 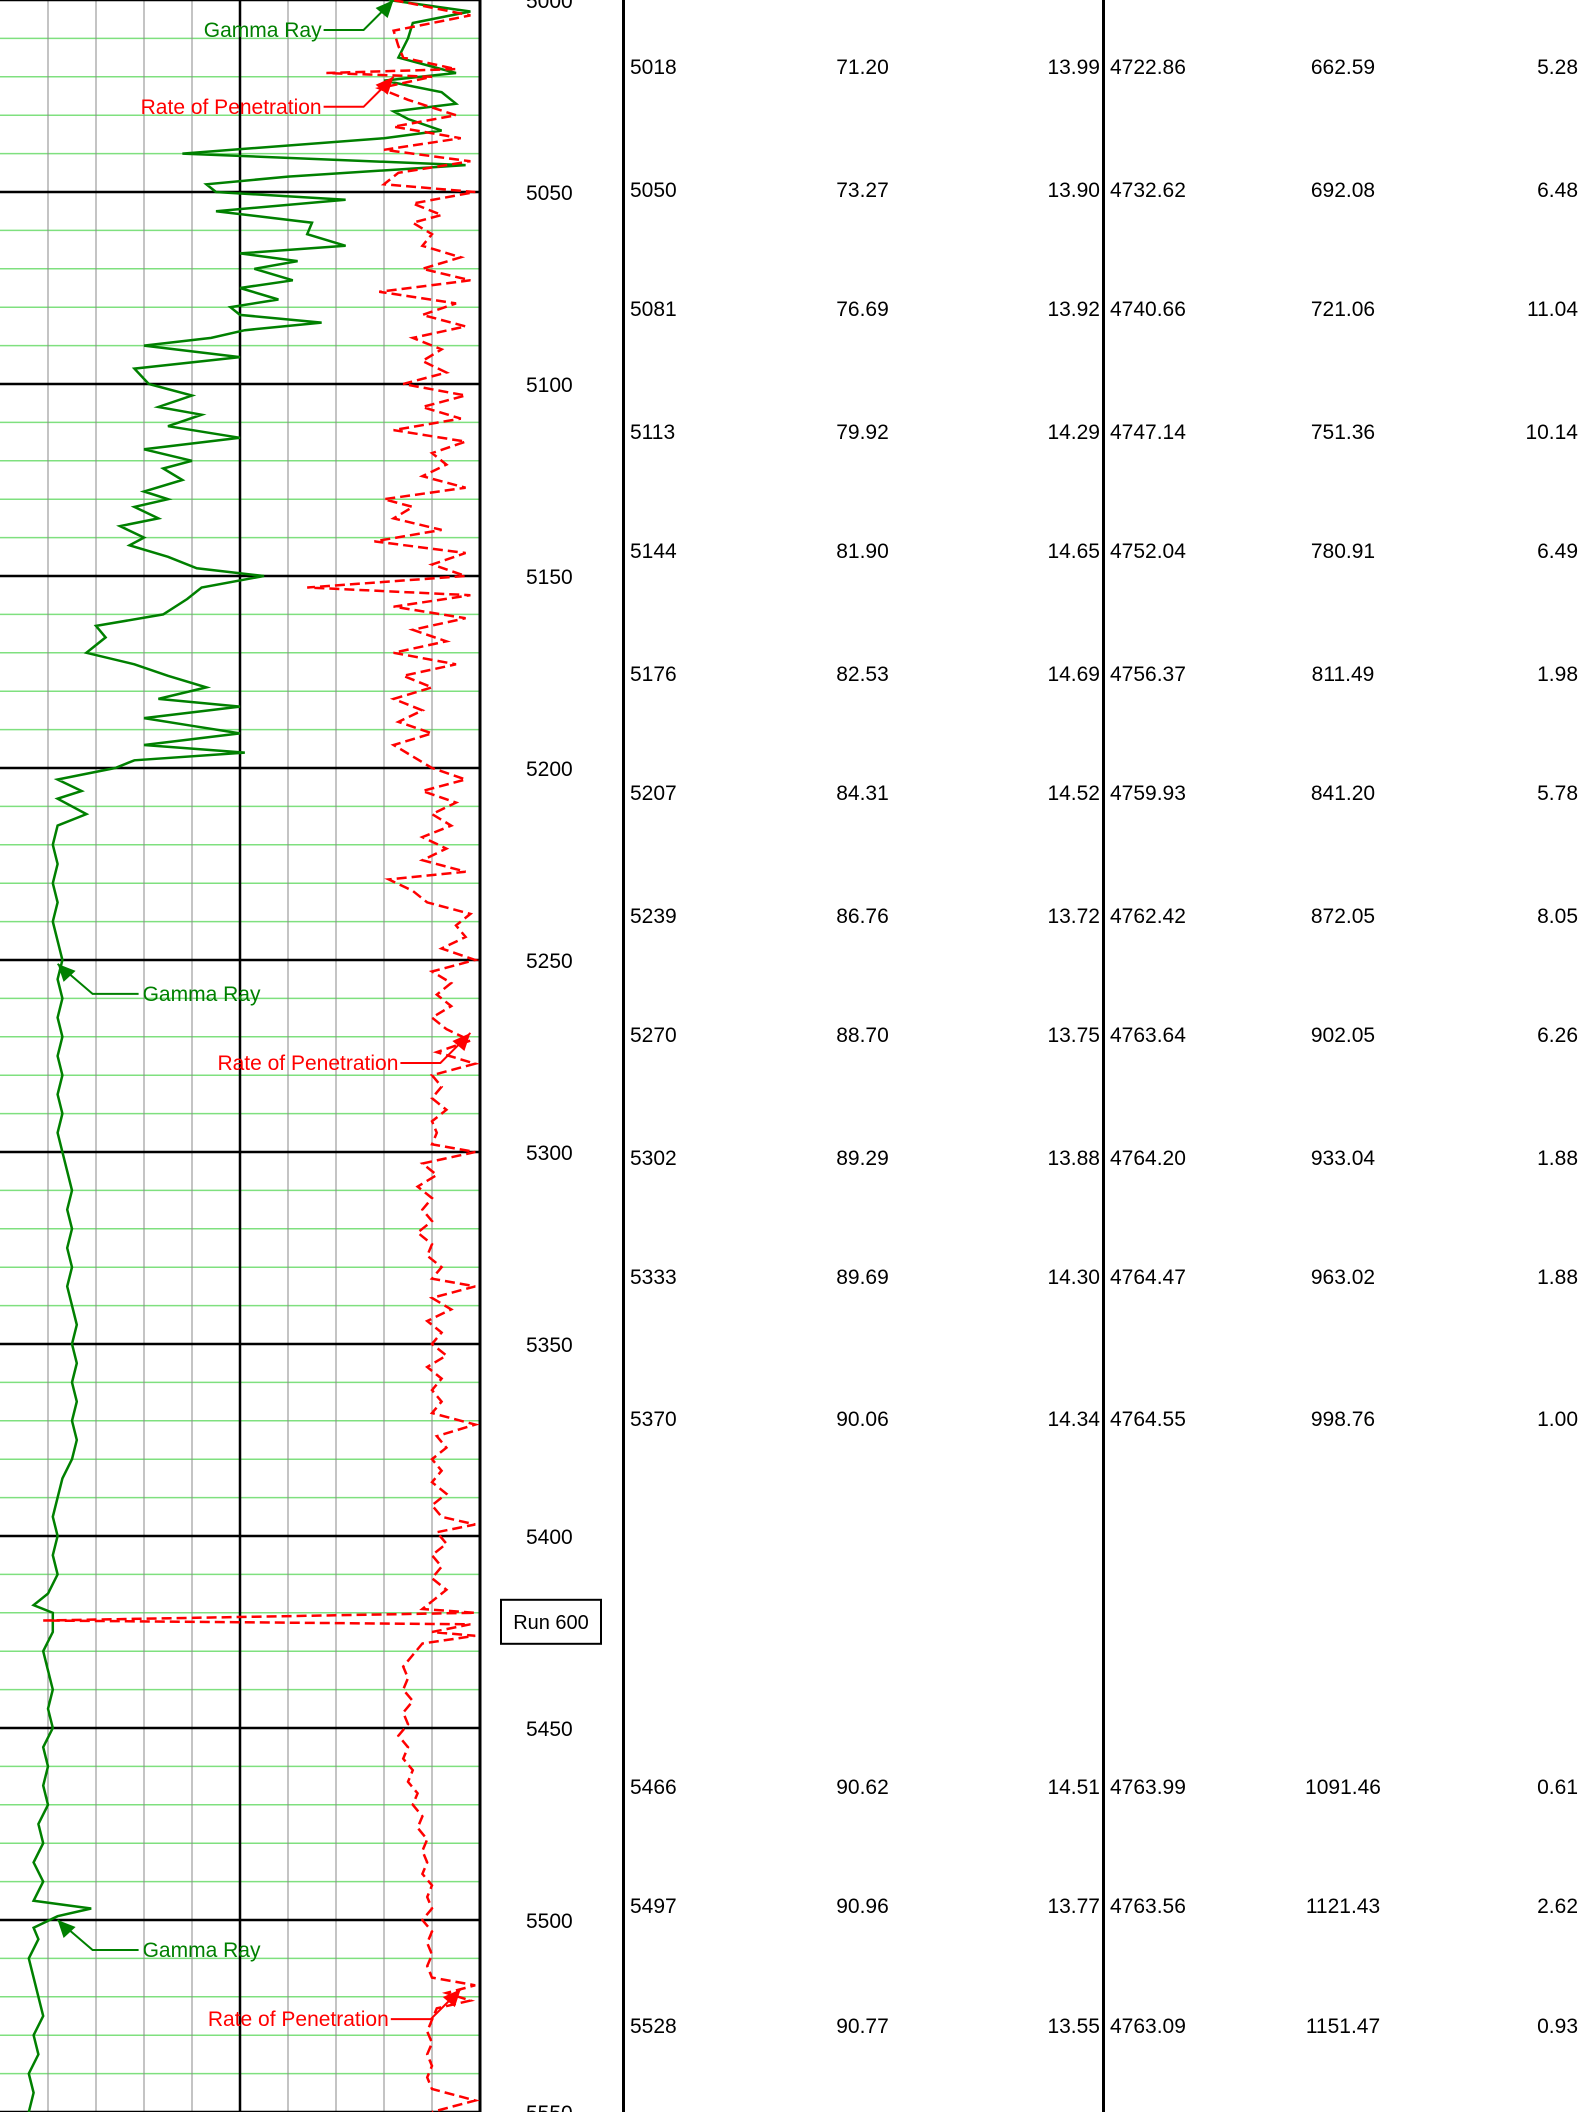 I want to click on table-cell-azi: 14.29, so click(x=1073, y=432).